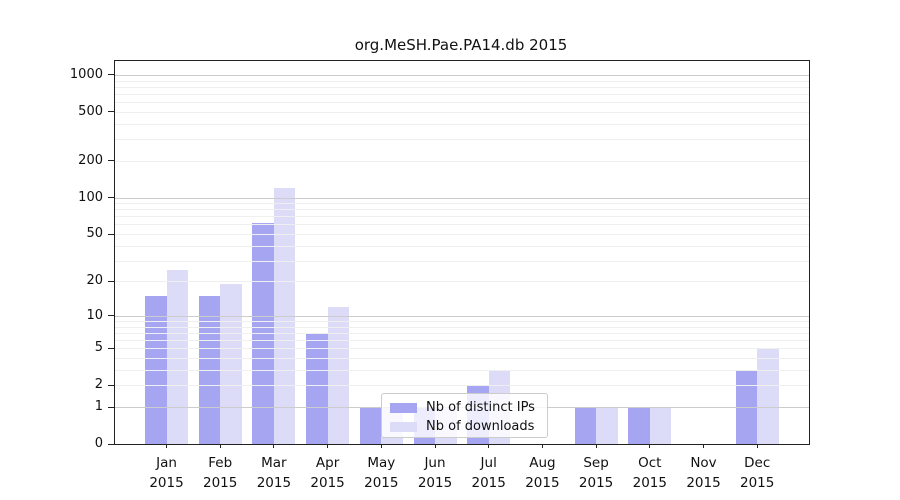  What do you see at coordinates (768, 396) in the screenshot?
I see `bar-nb-of-downloads-dec` at bounding box center [768, 396].